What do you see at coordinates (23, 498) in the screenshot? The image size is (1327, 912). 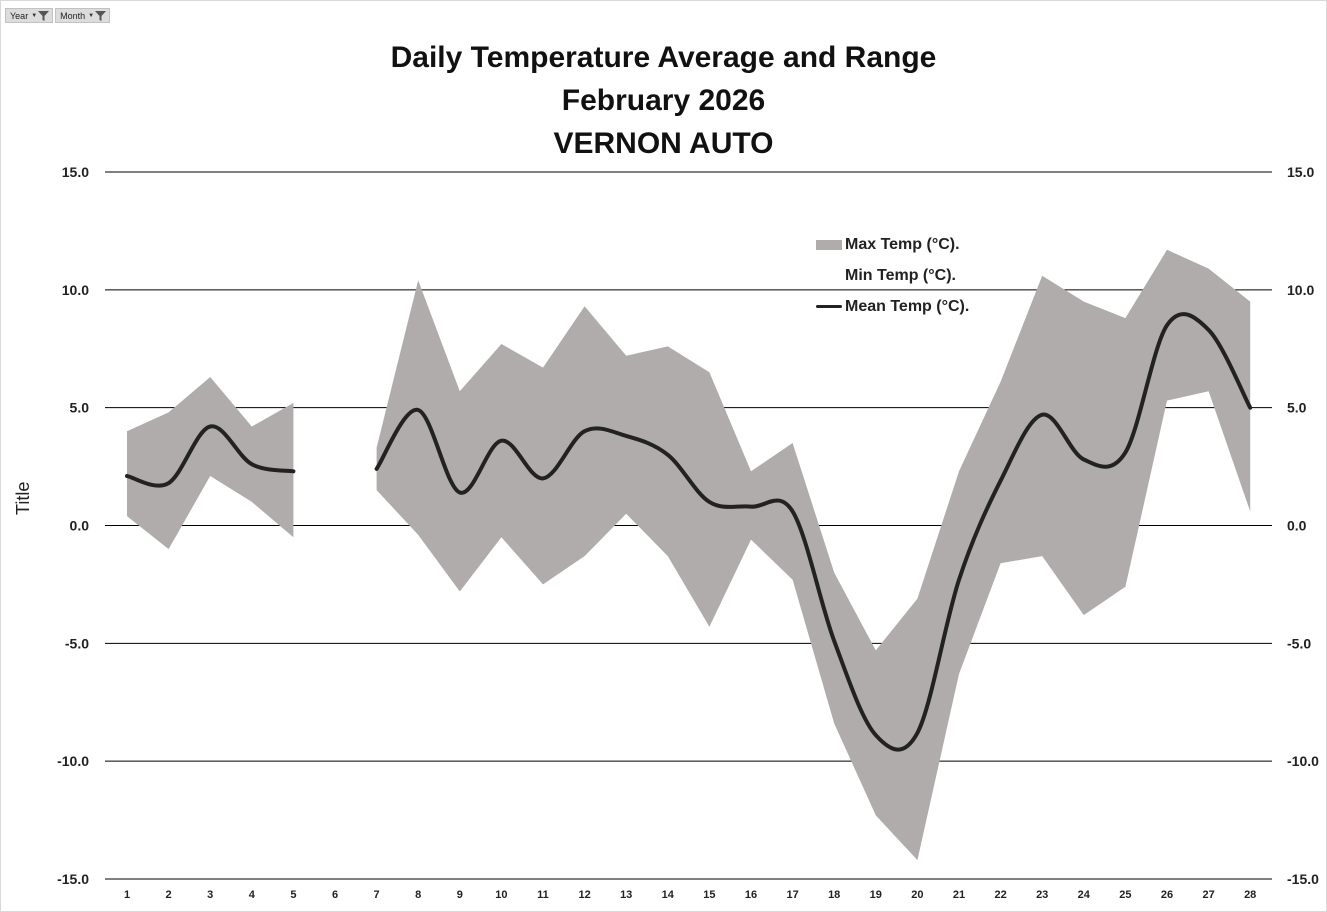 I see `y-axis-title: Title` at bounding box center [23, 498].